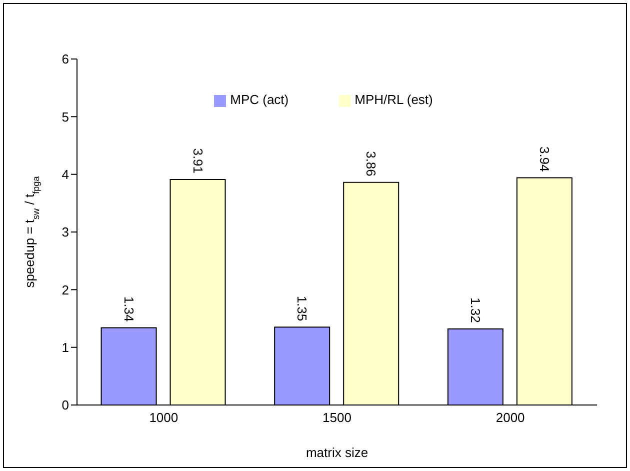  Describe the element at coordinates (302, 309) in the screenshot. I see `data-label: 1.35` at that location.